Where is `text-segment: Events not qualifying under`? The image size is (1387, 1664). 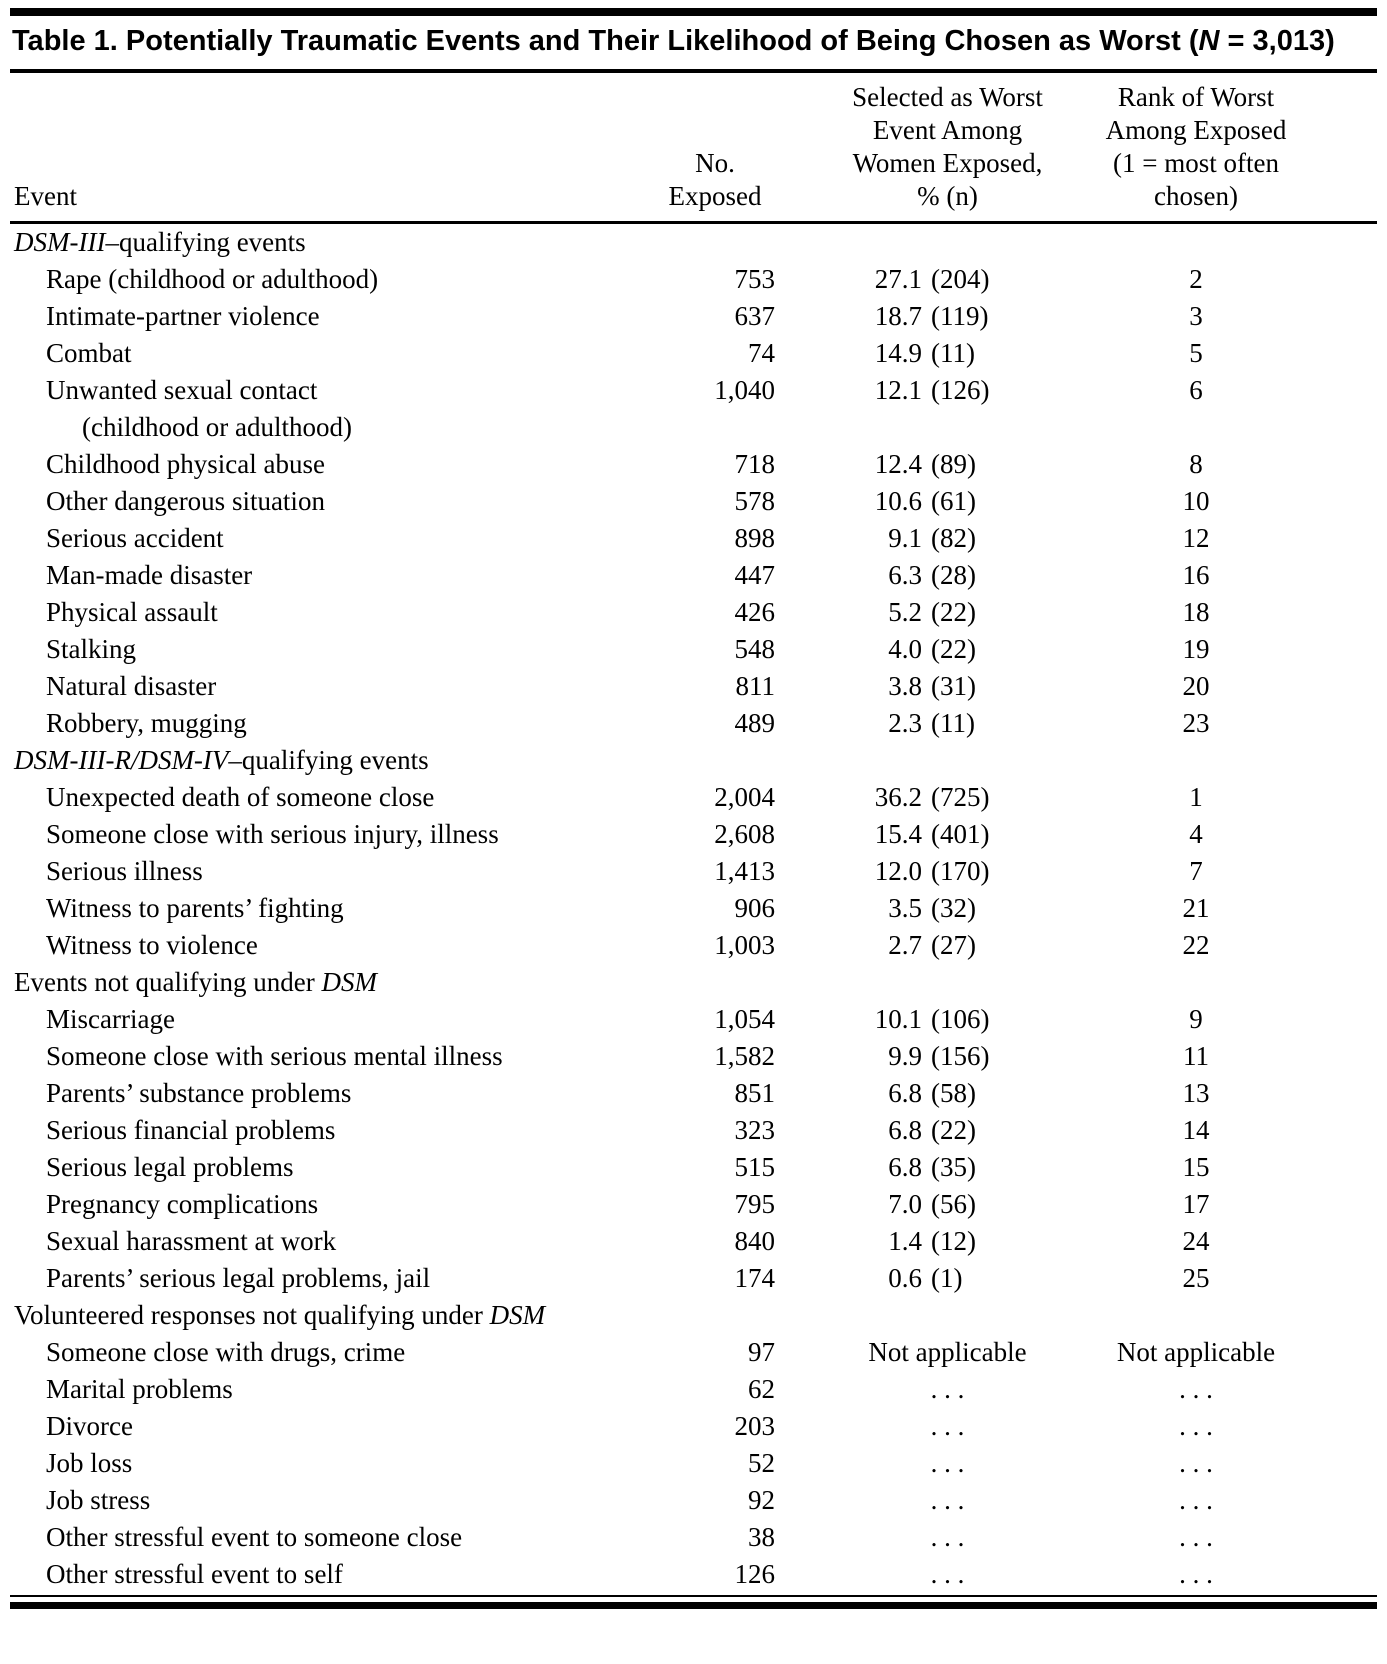 text-segment: Events not qualifying under is located at coordinates (168, 982).